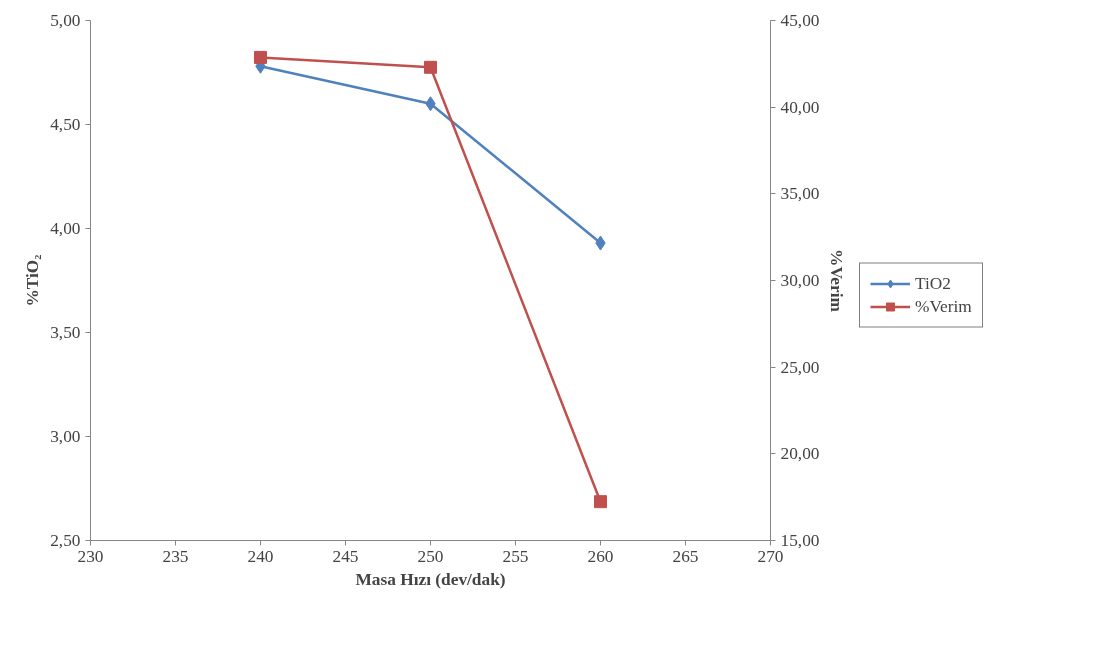 The image size is (1112, 650). Describe the element at coordinates (65, 124) in the screenshot. I see `y-tick-label: 4,50` at that location.